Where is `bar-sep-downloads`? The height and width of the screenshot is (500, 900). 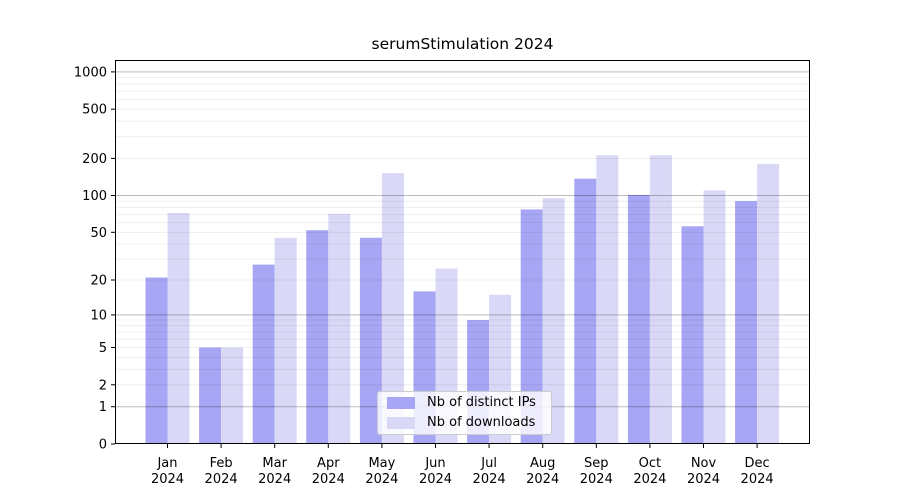 bar-sep-downloads is located at coordinates (607, 300).